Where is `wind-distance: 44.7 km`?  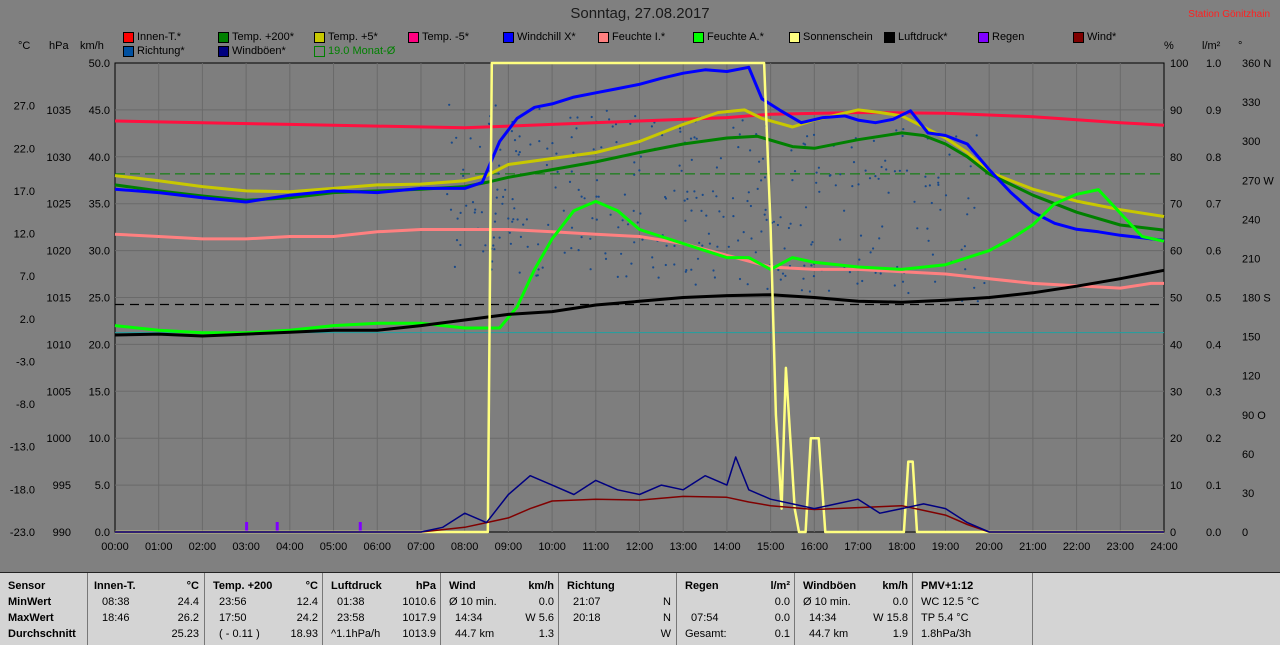
wind-distance: 44.7 km is located at coordinates (475, 634).